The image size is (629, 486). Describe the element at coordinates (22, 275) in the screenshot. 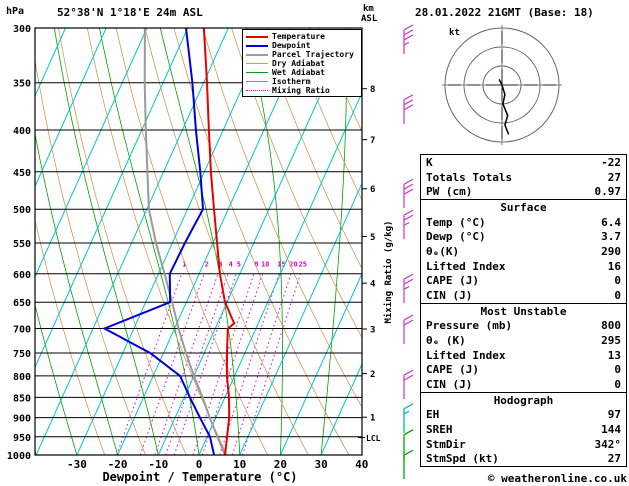

I see `pressure-tick-label: 600` at that location.